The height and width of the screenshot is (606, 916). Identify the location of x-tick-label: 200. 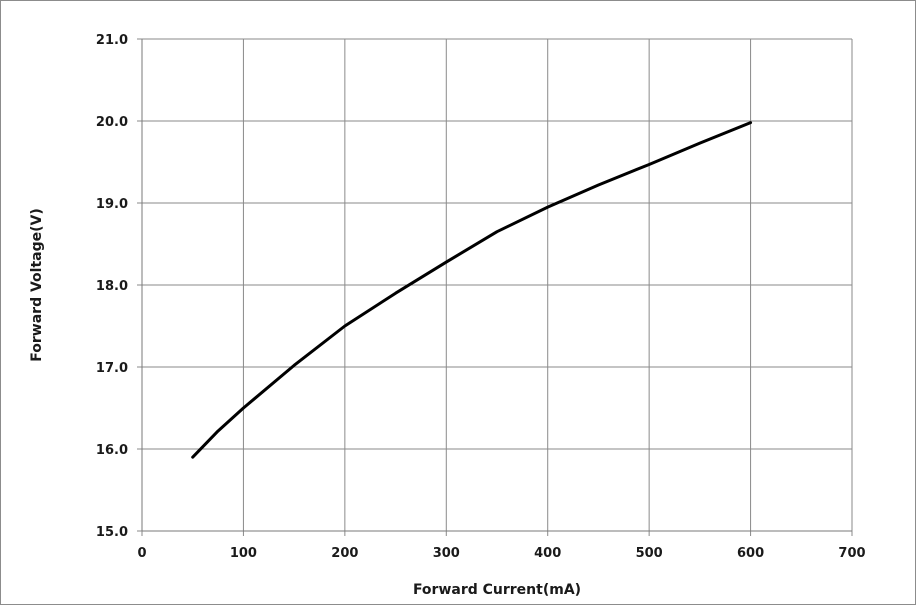
(344, 553).